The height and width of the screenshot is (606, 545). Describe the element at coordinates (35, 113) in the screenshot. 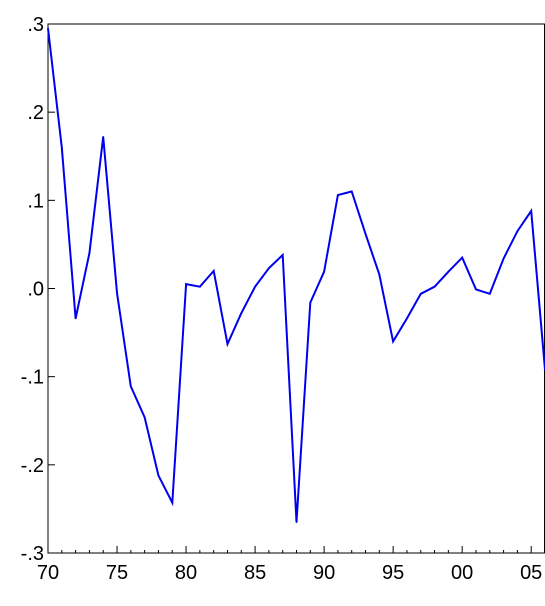

I see `y-tick-label: .2` at that location.